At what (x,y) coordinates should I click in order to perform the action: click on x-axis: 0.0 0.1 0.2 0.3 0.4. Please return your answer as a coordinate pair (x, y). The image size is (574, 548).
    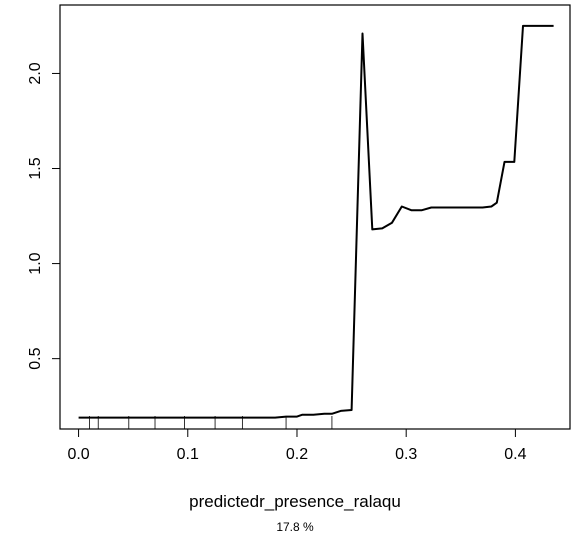
    Looking at the image, I should click on (297, 445).